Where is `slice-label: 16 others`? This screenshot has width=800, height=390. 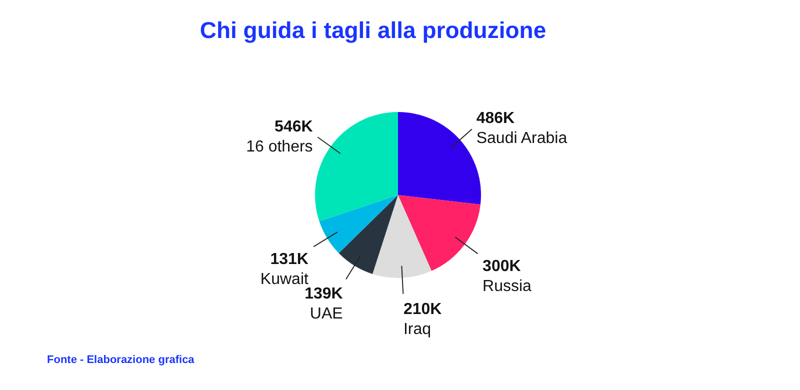 slice-label: 16 others is located at coordinates (279, 147).